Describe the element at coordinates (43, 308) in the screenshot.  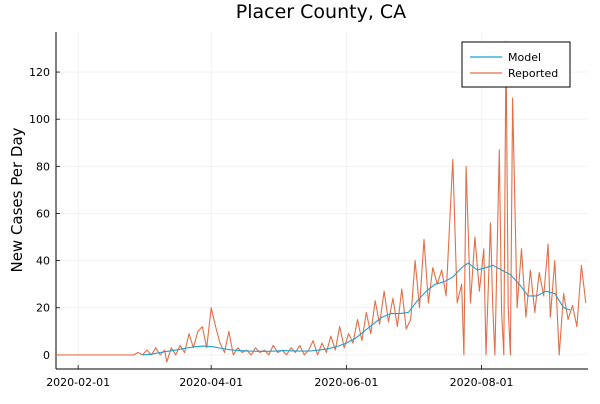
I see `y-tick-label: 20` at that location.